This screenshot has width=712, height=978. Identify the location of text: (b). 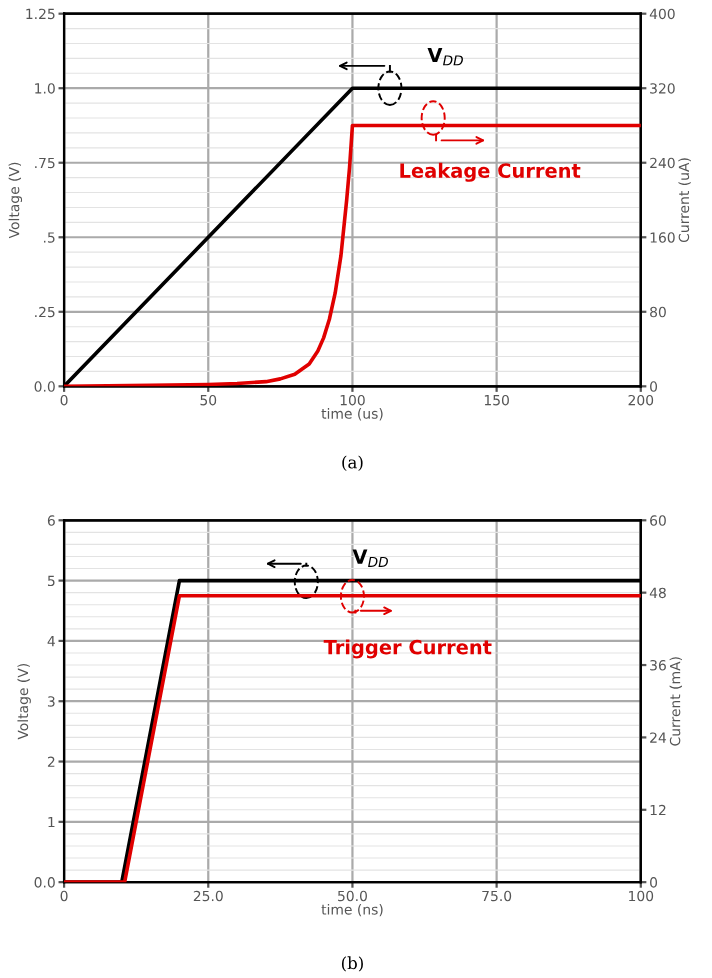
(352, 964).